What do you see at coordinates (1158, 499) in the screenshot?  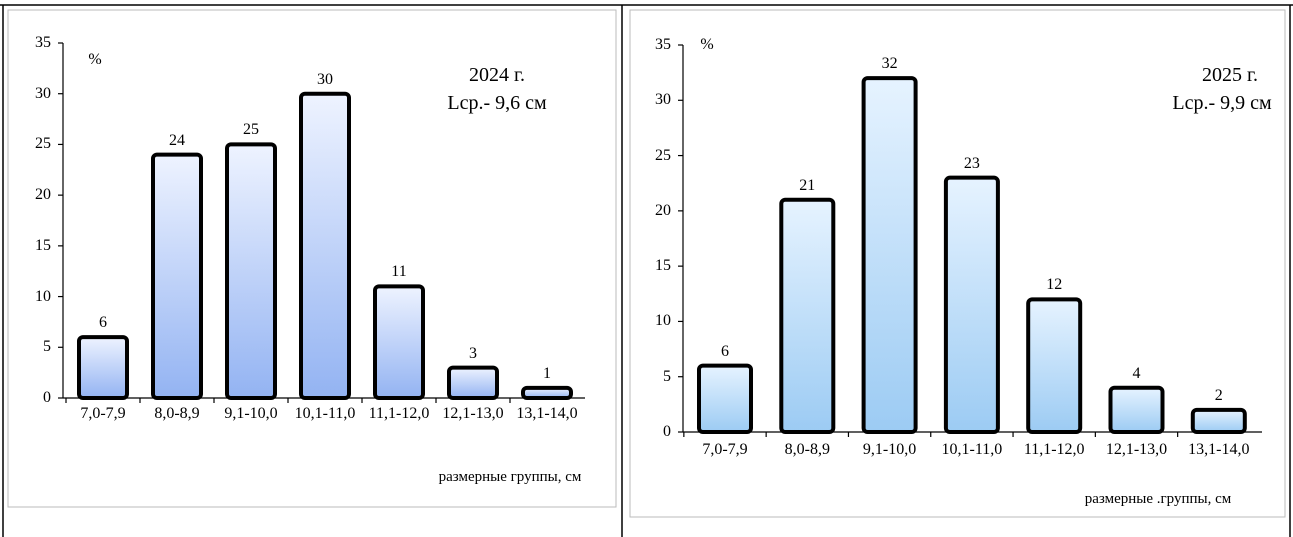 I see `x-axis-label: размерные .группы, см` at bounding box center [1158, 499].